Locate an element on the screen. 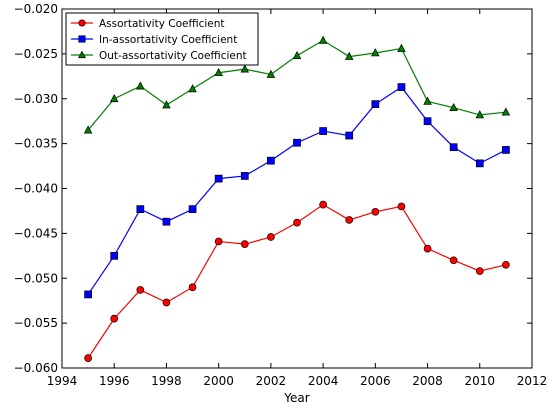  y-tick-label: −0.040 is located at coordinates (36, 189).